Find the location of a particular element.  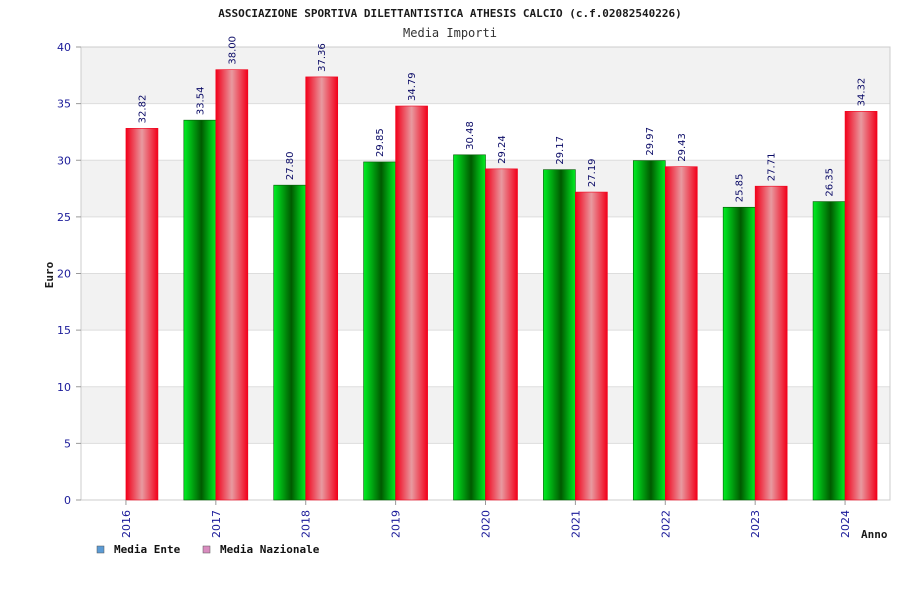

data-label-media-ente-2018: 27.80 is located at coordinates (290, 166).